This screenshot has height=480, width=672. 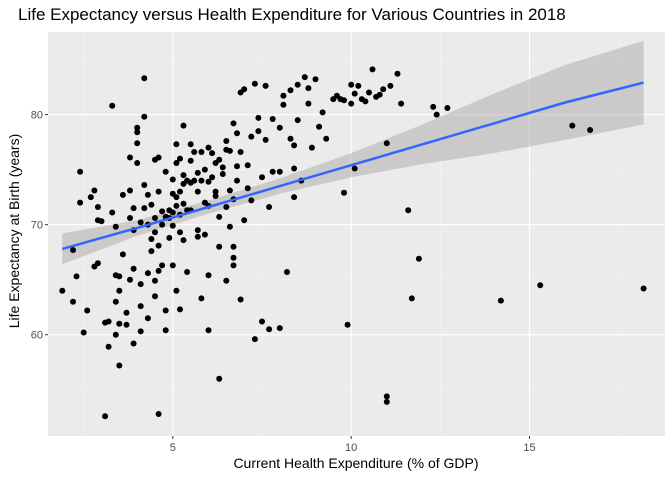 I want to click on y-axis-ticks: 60 70 80, so click(x=39, y=226).